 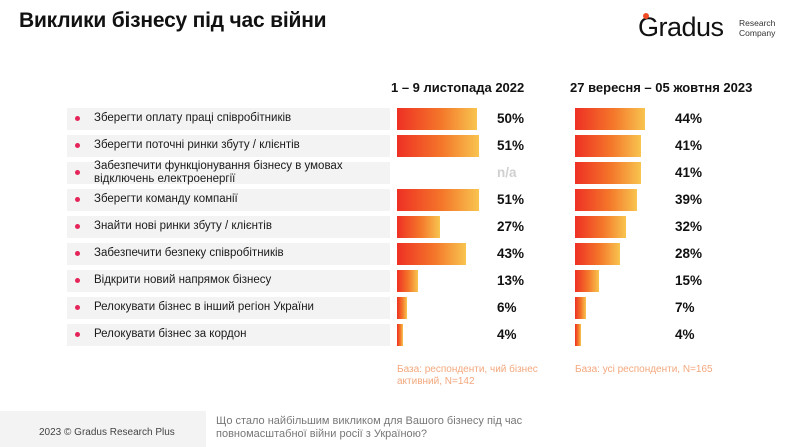 I want to click on logo-subtitle: Research Company, so click(x=757, y=28).